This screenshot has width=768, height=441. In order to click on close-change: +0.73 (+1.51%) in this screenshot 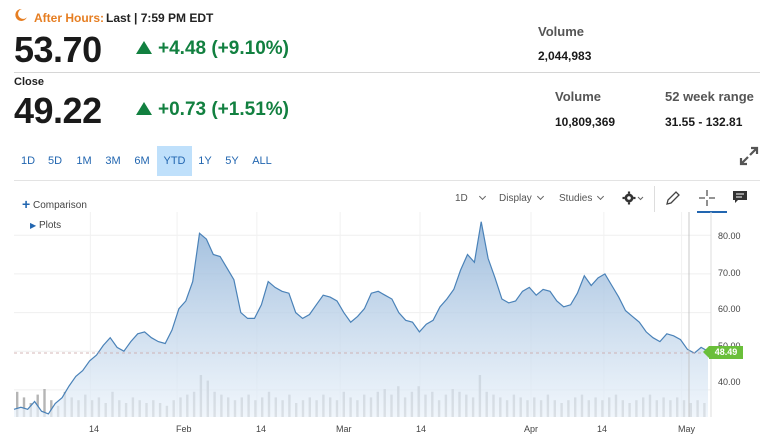, I will do `click(223, 109)`.